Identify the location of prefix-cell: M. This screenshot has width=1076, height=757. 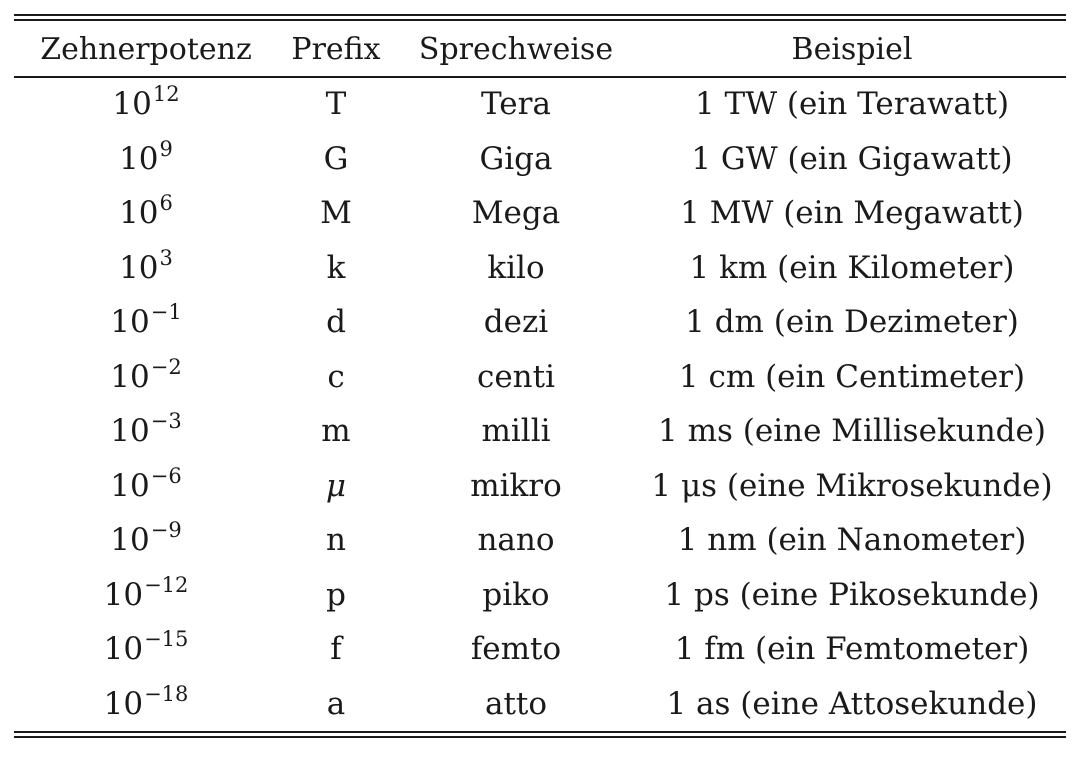
(336, 213).